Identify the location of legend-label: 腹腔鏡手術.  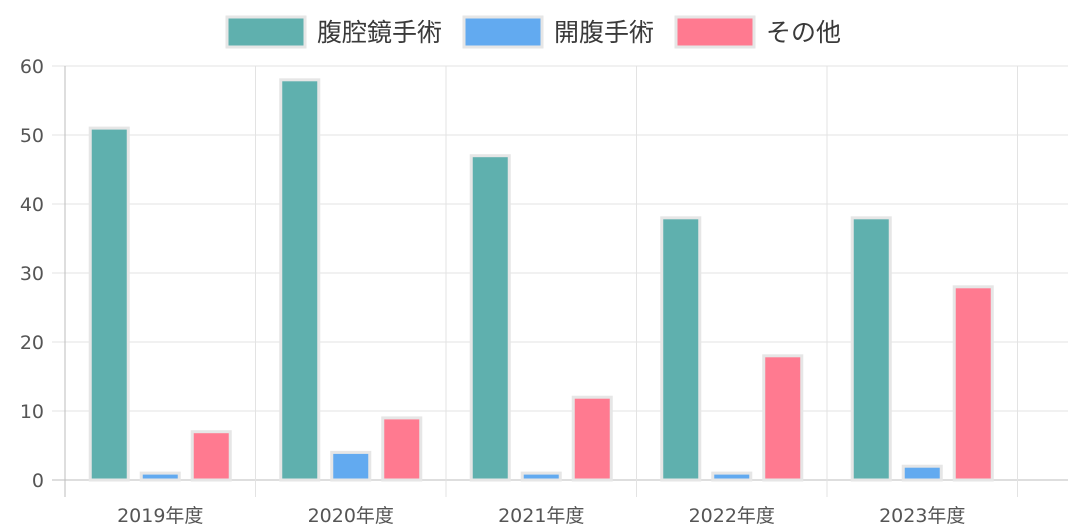
(379, 32).